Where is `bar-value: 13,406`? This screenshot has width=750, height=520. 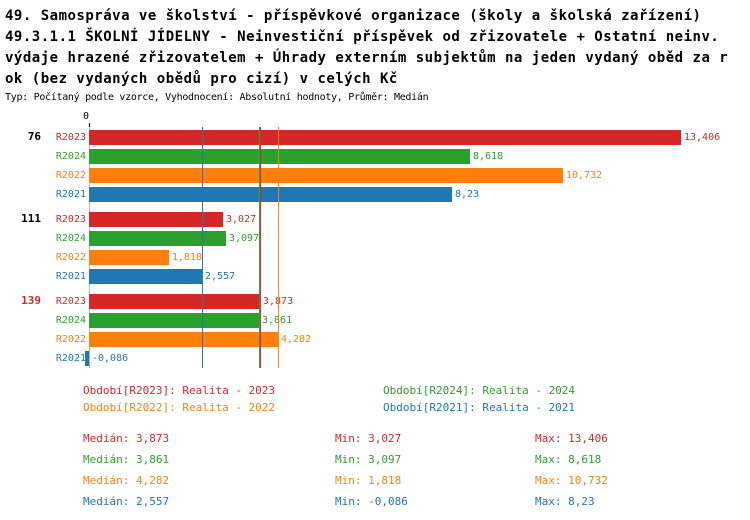 bar-value: 13,406 is located at coordinates (702, 137).